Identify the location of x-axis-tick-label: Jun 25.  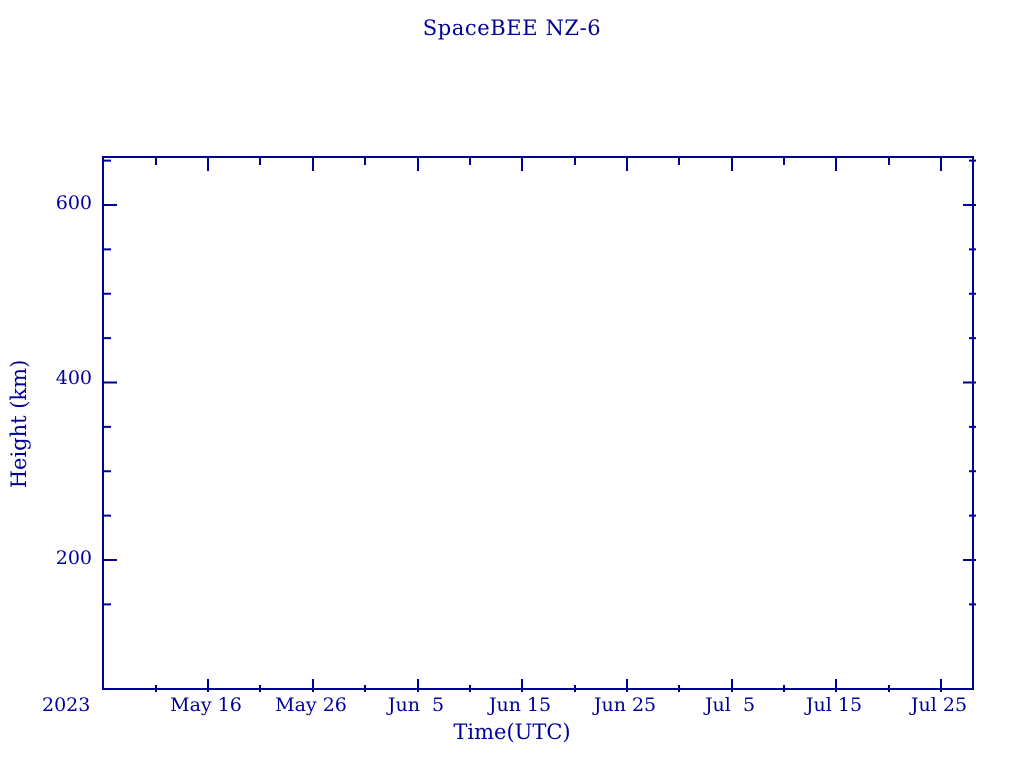
(625, 705).